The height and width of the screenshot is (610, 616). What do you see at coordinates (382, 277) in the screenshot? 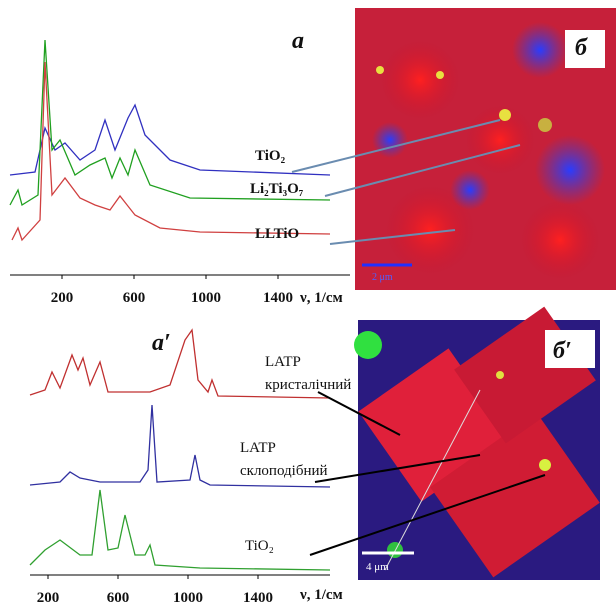
I see `scale-bar-label: 2 μm` at bounding box center [382, 277].